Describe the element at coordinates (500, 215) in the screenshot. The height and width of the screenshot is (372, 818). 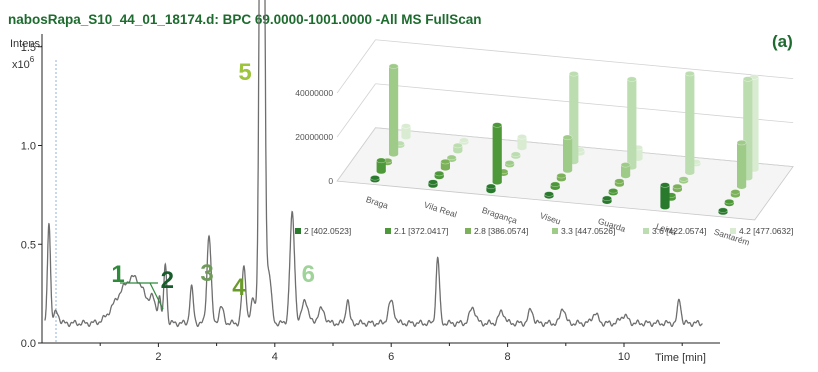
I see `inset-category-label: Bragança` at that location.